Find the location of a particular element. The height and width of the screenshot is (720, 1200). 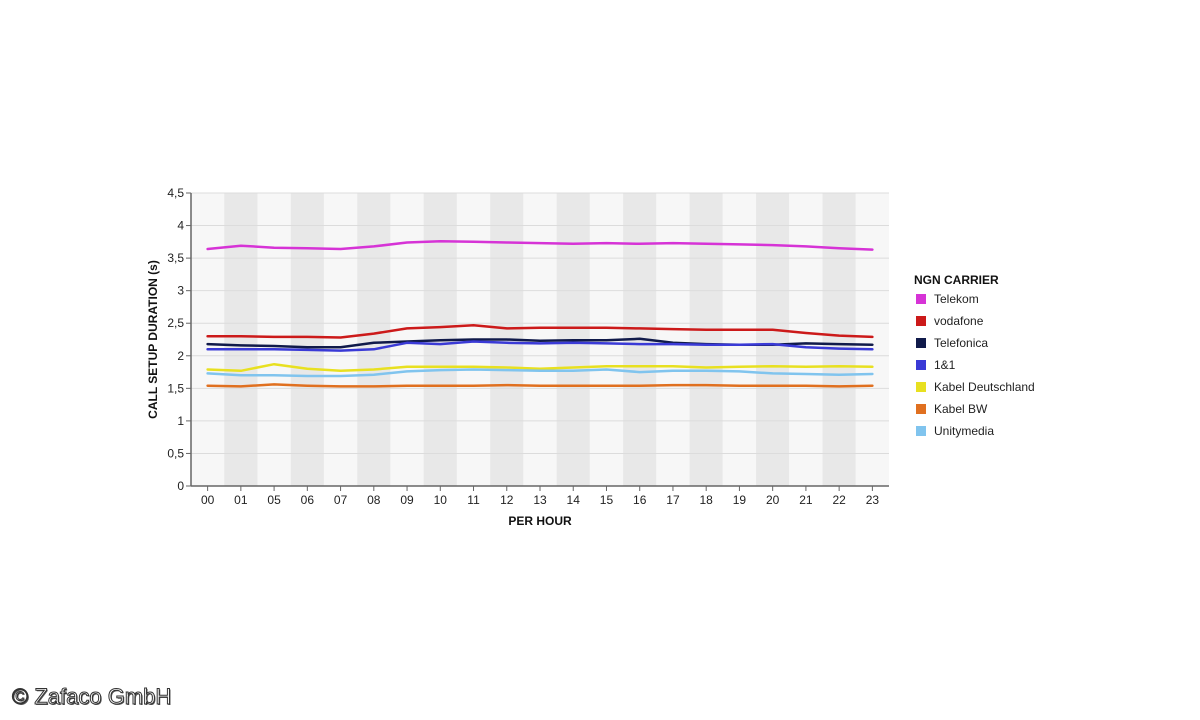

x-tick-label: 22 is located at coordinates (839, 500).